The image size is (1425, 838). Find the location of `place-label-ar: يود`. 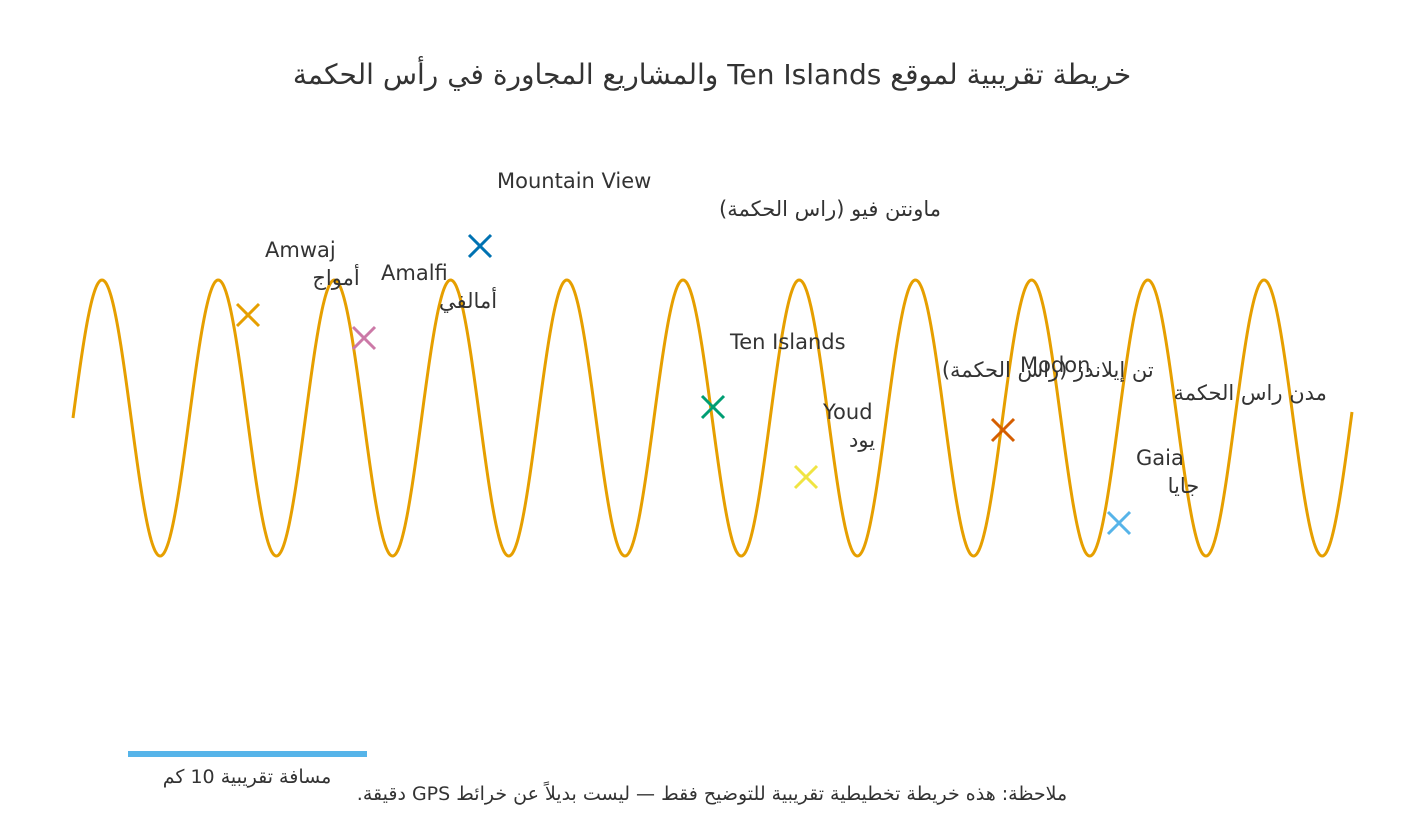

place-label-ar: يود is located at coordinates (862, 440).